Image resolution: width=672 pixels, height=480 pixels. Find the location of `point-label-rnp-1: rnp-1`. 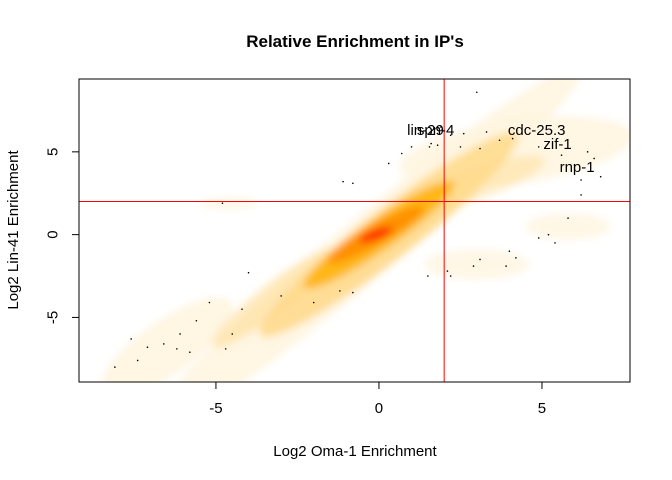

point-label-rnp-1: rnp-1 is located at coordinates (577, 167).